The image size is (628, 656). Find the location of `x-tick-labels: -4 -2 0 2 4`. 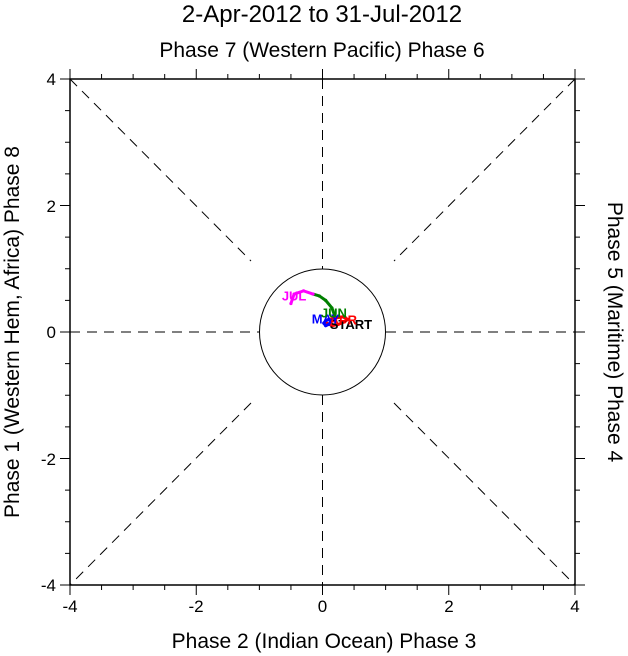

x-tick-labels: -4 -2 0 2 4 is located at coordinates (320, 606).